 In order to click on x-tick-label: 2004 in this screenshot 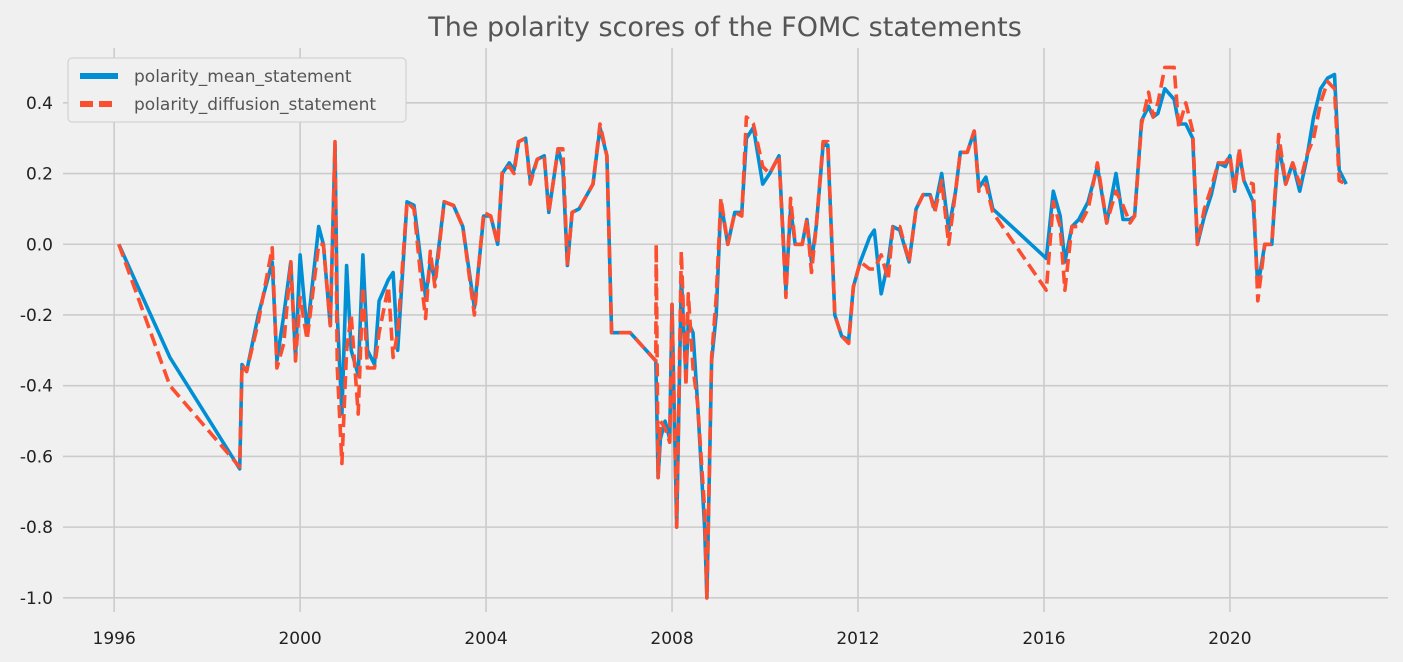, I will do `click(485, 639)`.